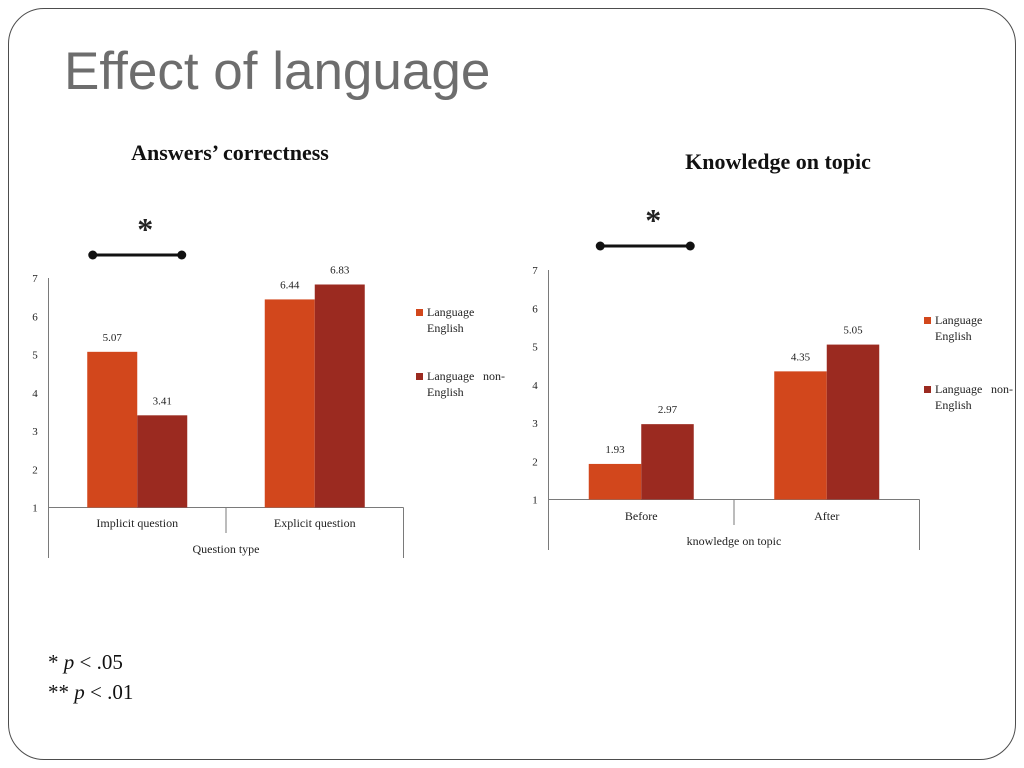 Image resolution: width=1024 pixels, height=768 pixels. What do you see at coordinates (226, 549) in the screenshot?
I see `x-axis-title: Question type` at bounding box center [226, 549].